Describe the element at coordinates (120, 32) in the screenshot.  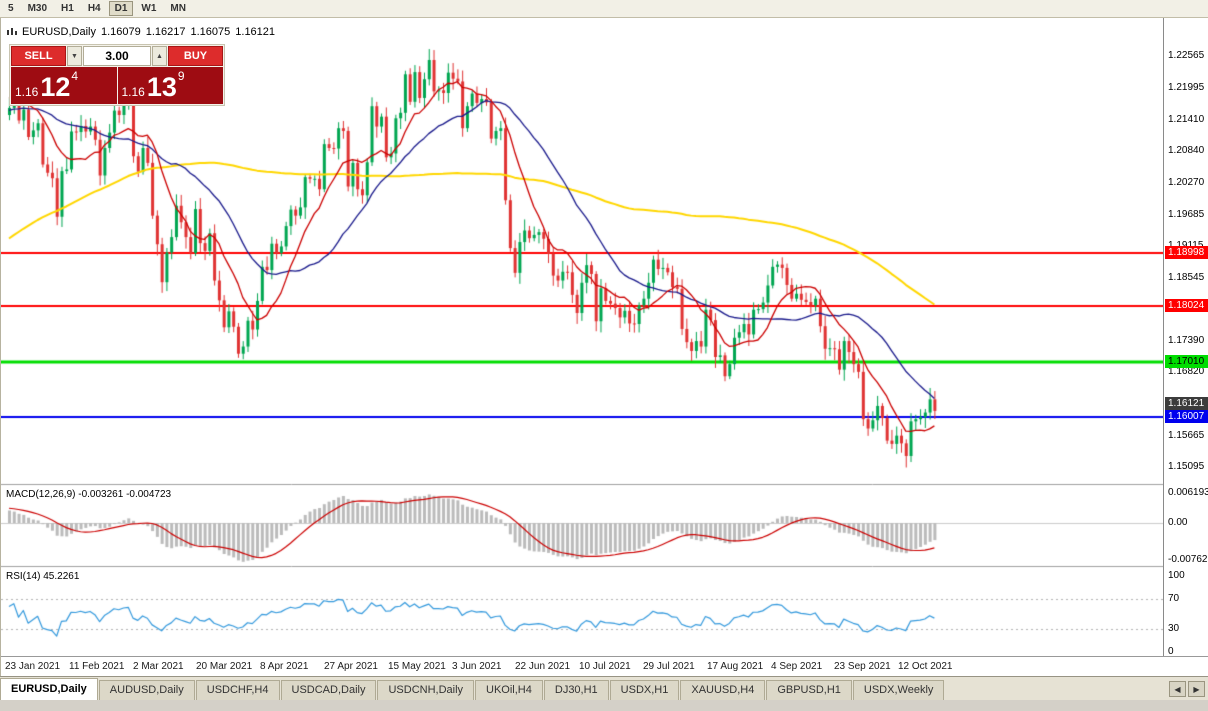
I see `ohlc-open: 1.16079` at that location.